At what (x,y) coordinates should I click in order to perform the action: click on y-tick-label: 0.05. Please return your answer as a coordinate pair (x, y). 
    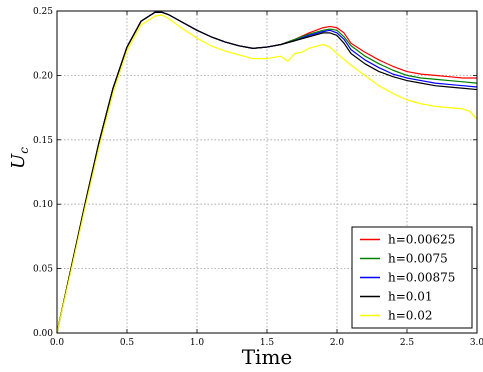
    Looking at the image, I should click on (43, 270).